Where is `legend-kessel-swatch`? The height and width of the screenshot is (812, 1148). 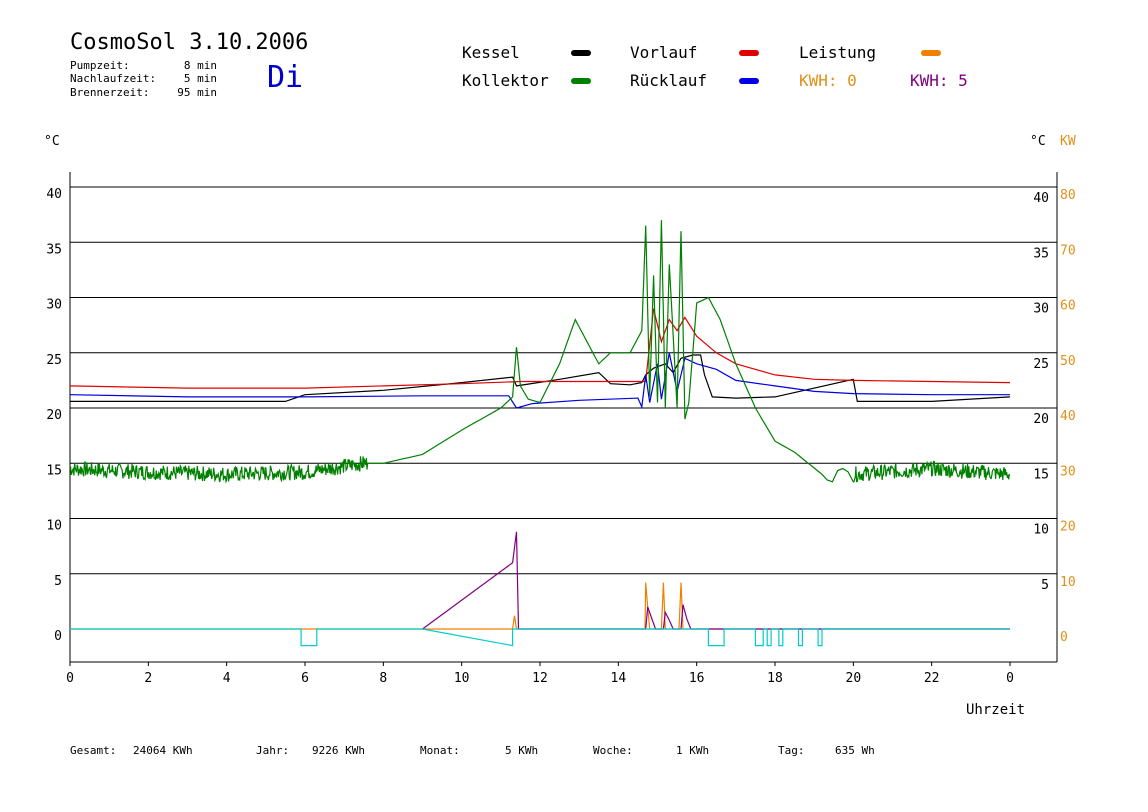 legend-kessel-swatch is located at coordinates (581, 53).